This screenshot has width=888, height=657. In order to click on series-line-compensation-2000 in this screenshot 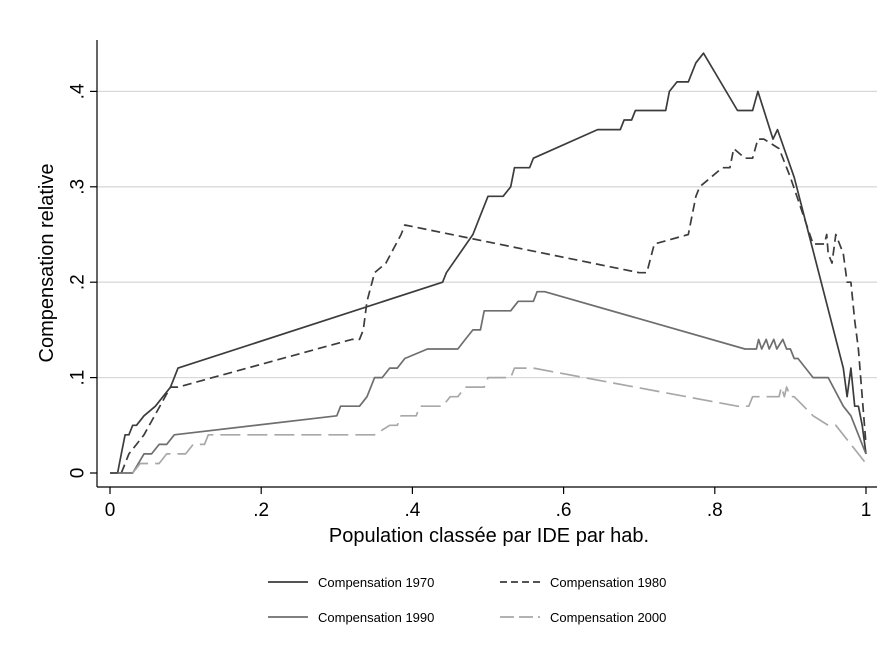, I will do `click(499, 420)`.